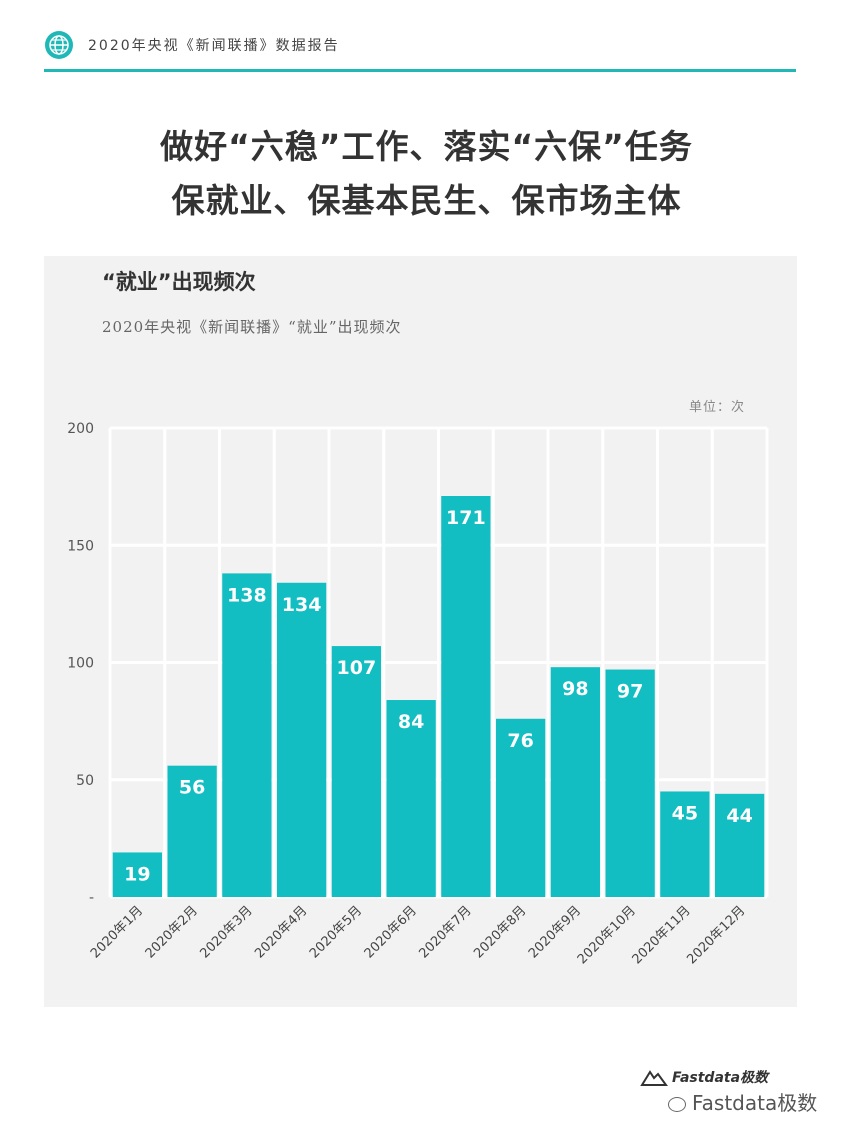 The width and height of the screenshot is (853, 1137). I want to click on y-tick-label: 100, so click(80, 664).